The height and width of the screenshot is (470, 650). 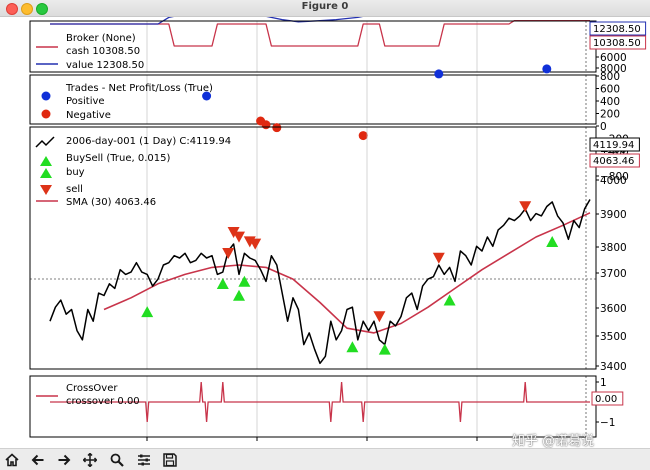 What do you see at coordinates (610, 77) in the screenshot?
I see `trades-ytick-label: 800` at bounding box center [610, 77].